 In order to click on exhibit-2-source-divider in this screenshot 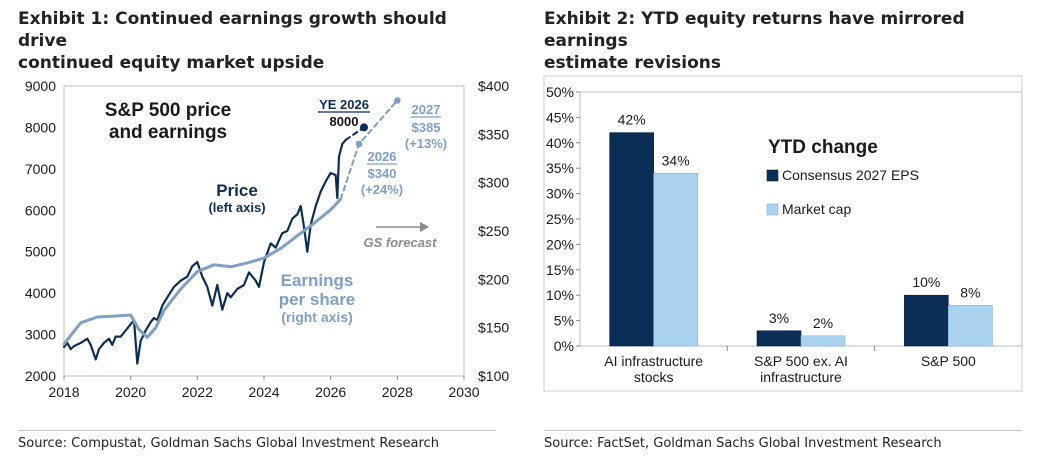, I will do `click(783, 430)`.